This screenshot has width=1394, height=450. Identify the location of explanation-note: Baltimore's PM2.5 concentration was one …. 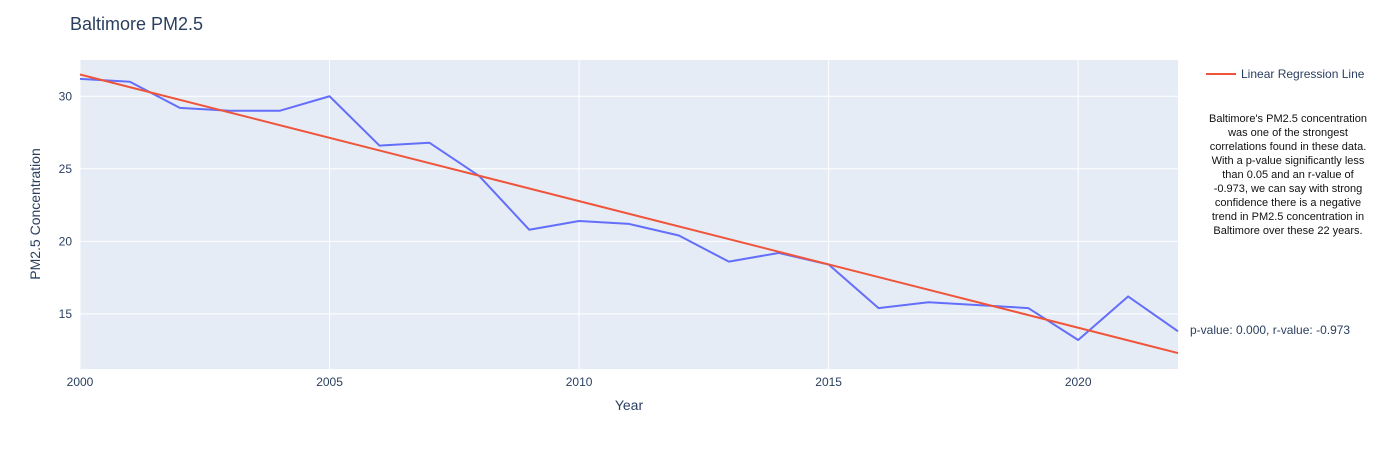
(1287, 175).